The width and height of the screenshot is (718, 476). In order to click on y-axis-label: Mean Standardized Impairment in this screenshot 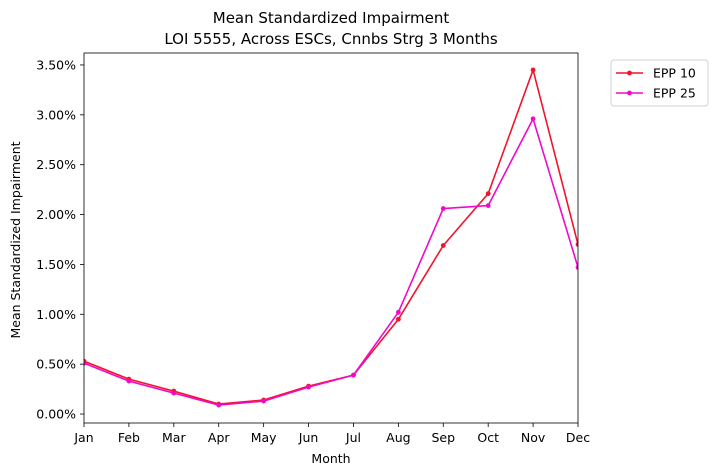, I will do `click(15, 239)`.